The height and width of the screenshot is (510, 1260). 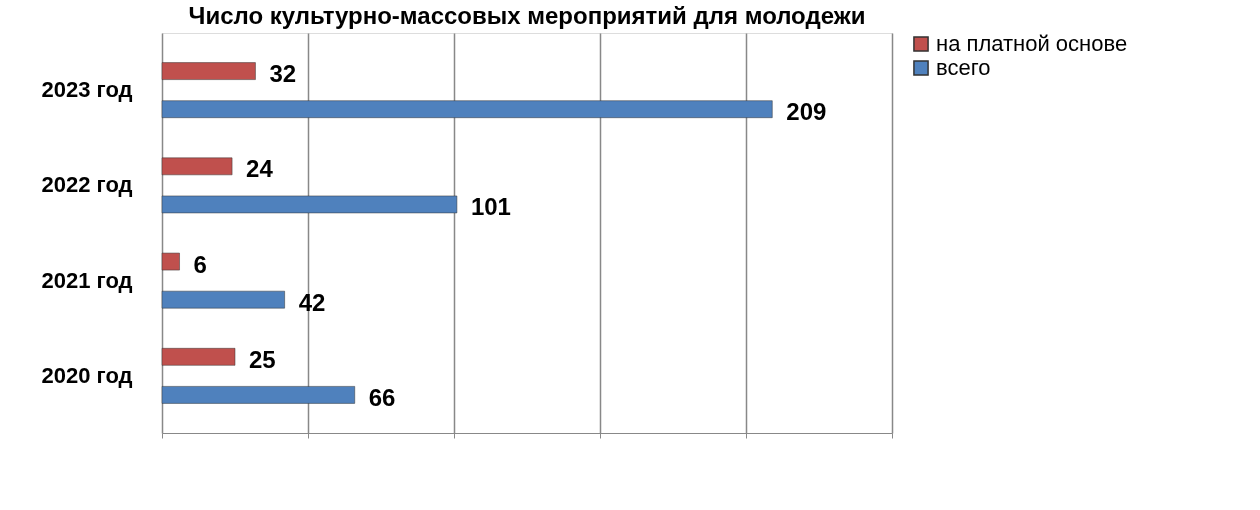 I want to click on data-label: 32, so click(x=283, y=74).